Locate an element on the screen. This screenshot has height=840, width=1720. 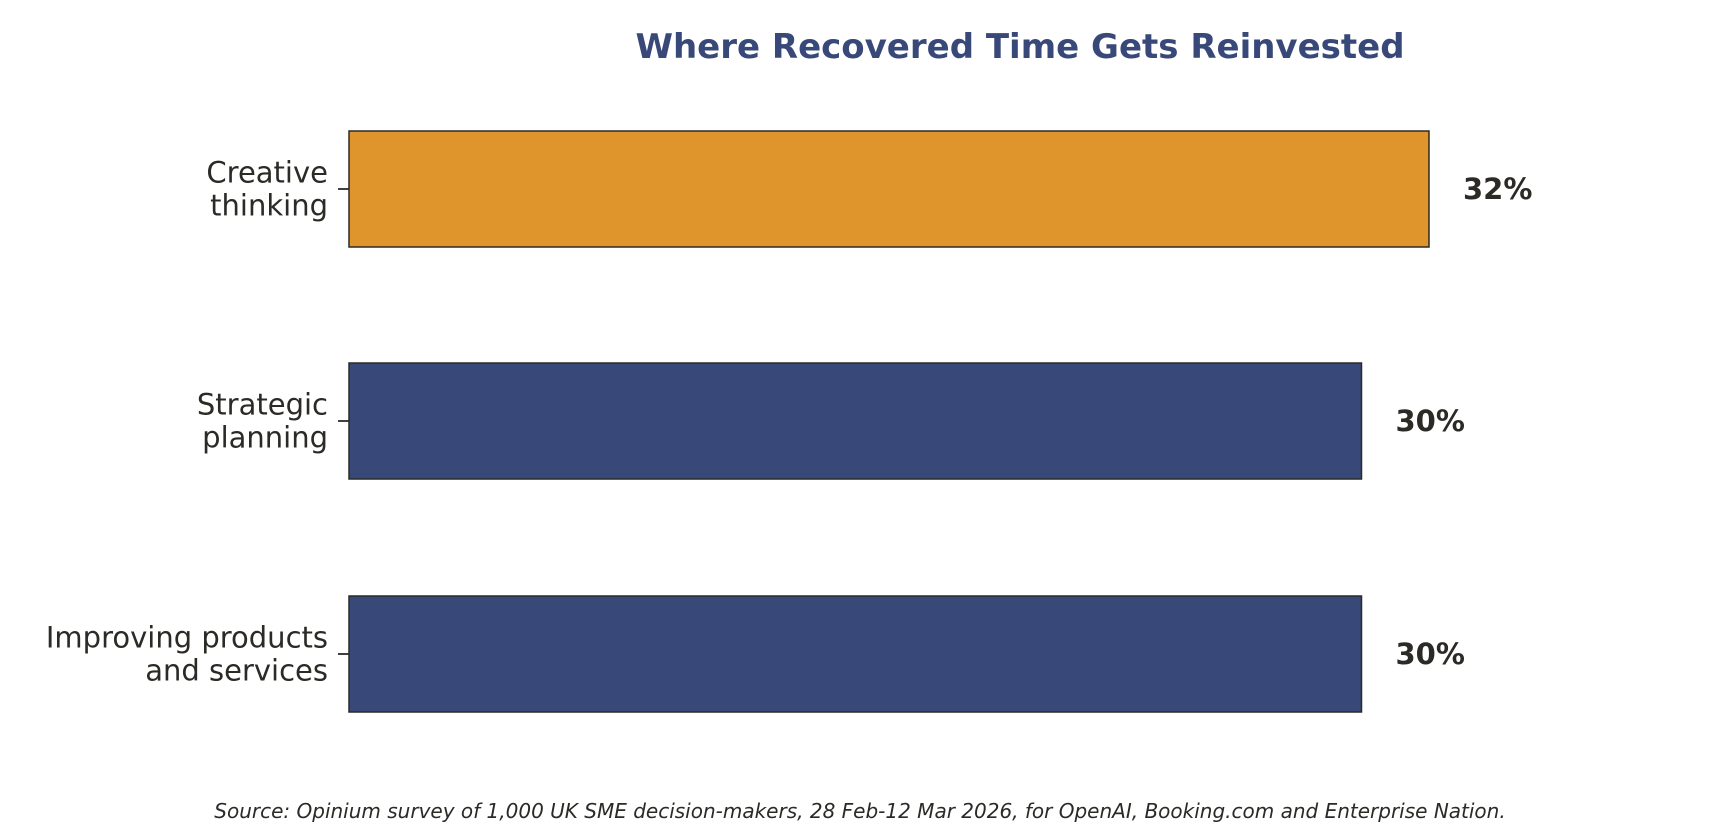
category-label-0: Creative thinking is located at coordinates (267, 189).